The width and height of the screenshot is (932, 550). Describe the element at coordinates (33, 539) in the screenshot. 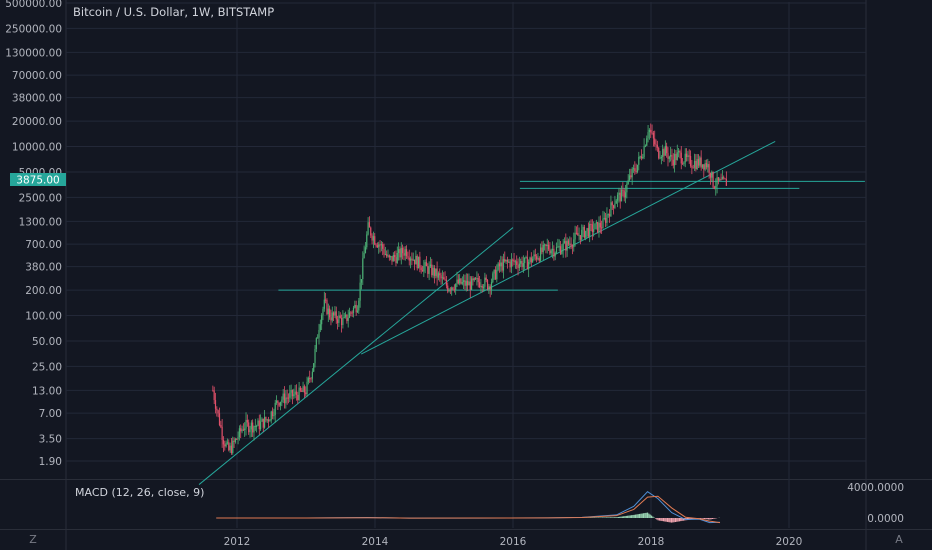

I see `timezone-icon: Z` at that location.